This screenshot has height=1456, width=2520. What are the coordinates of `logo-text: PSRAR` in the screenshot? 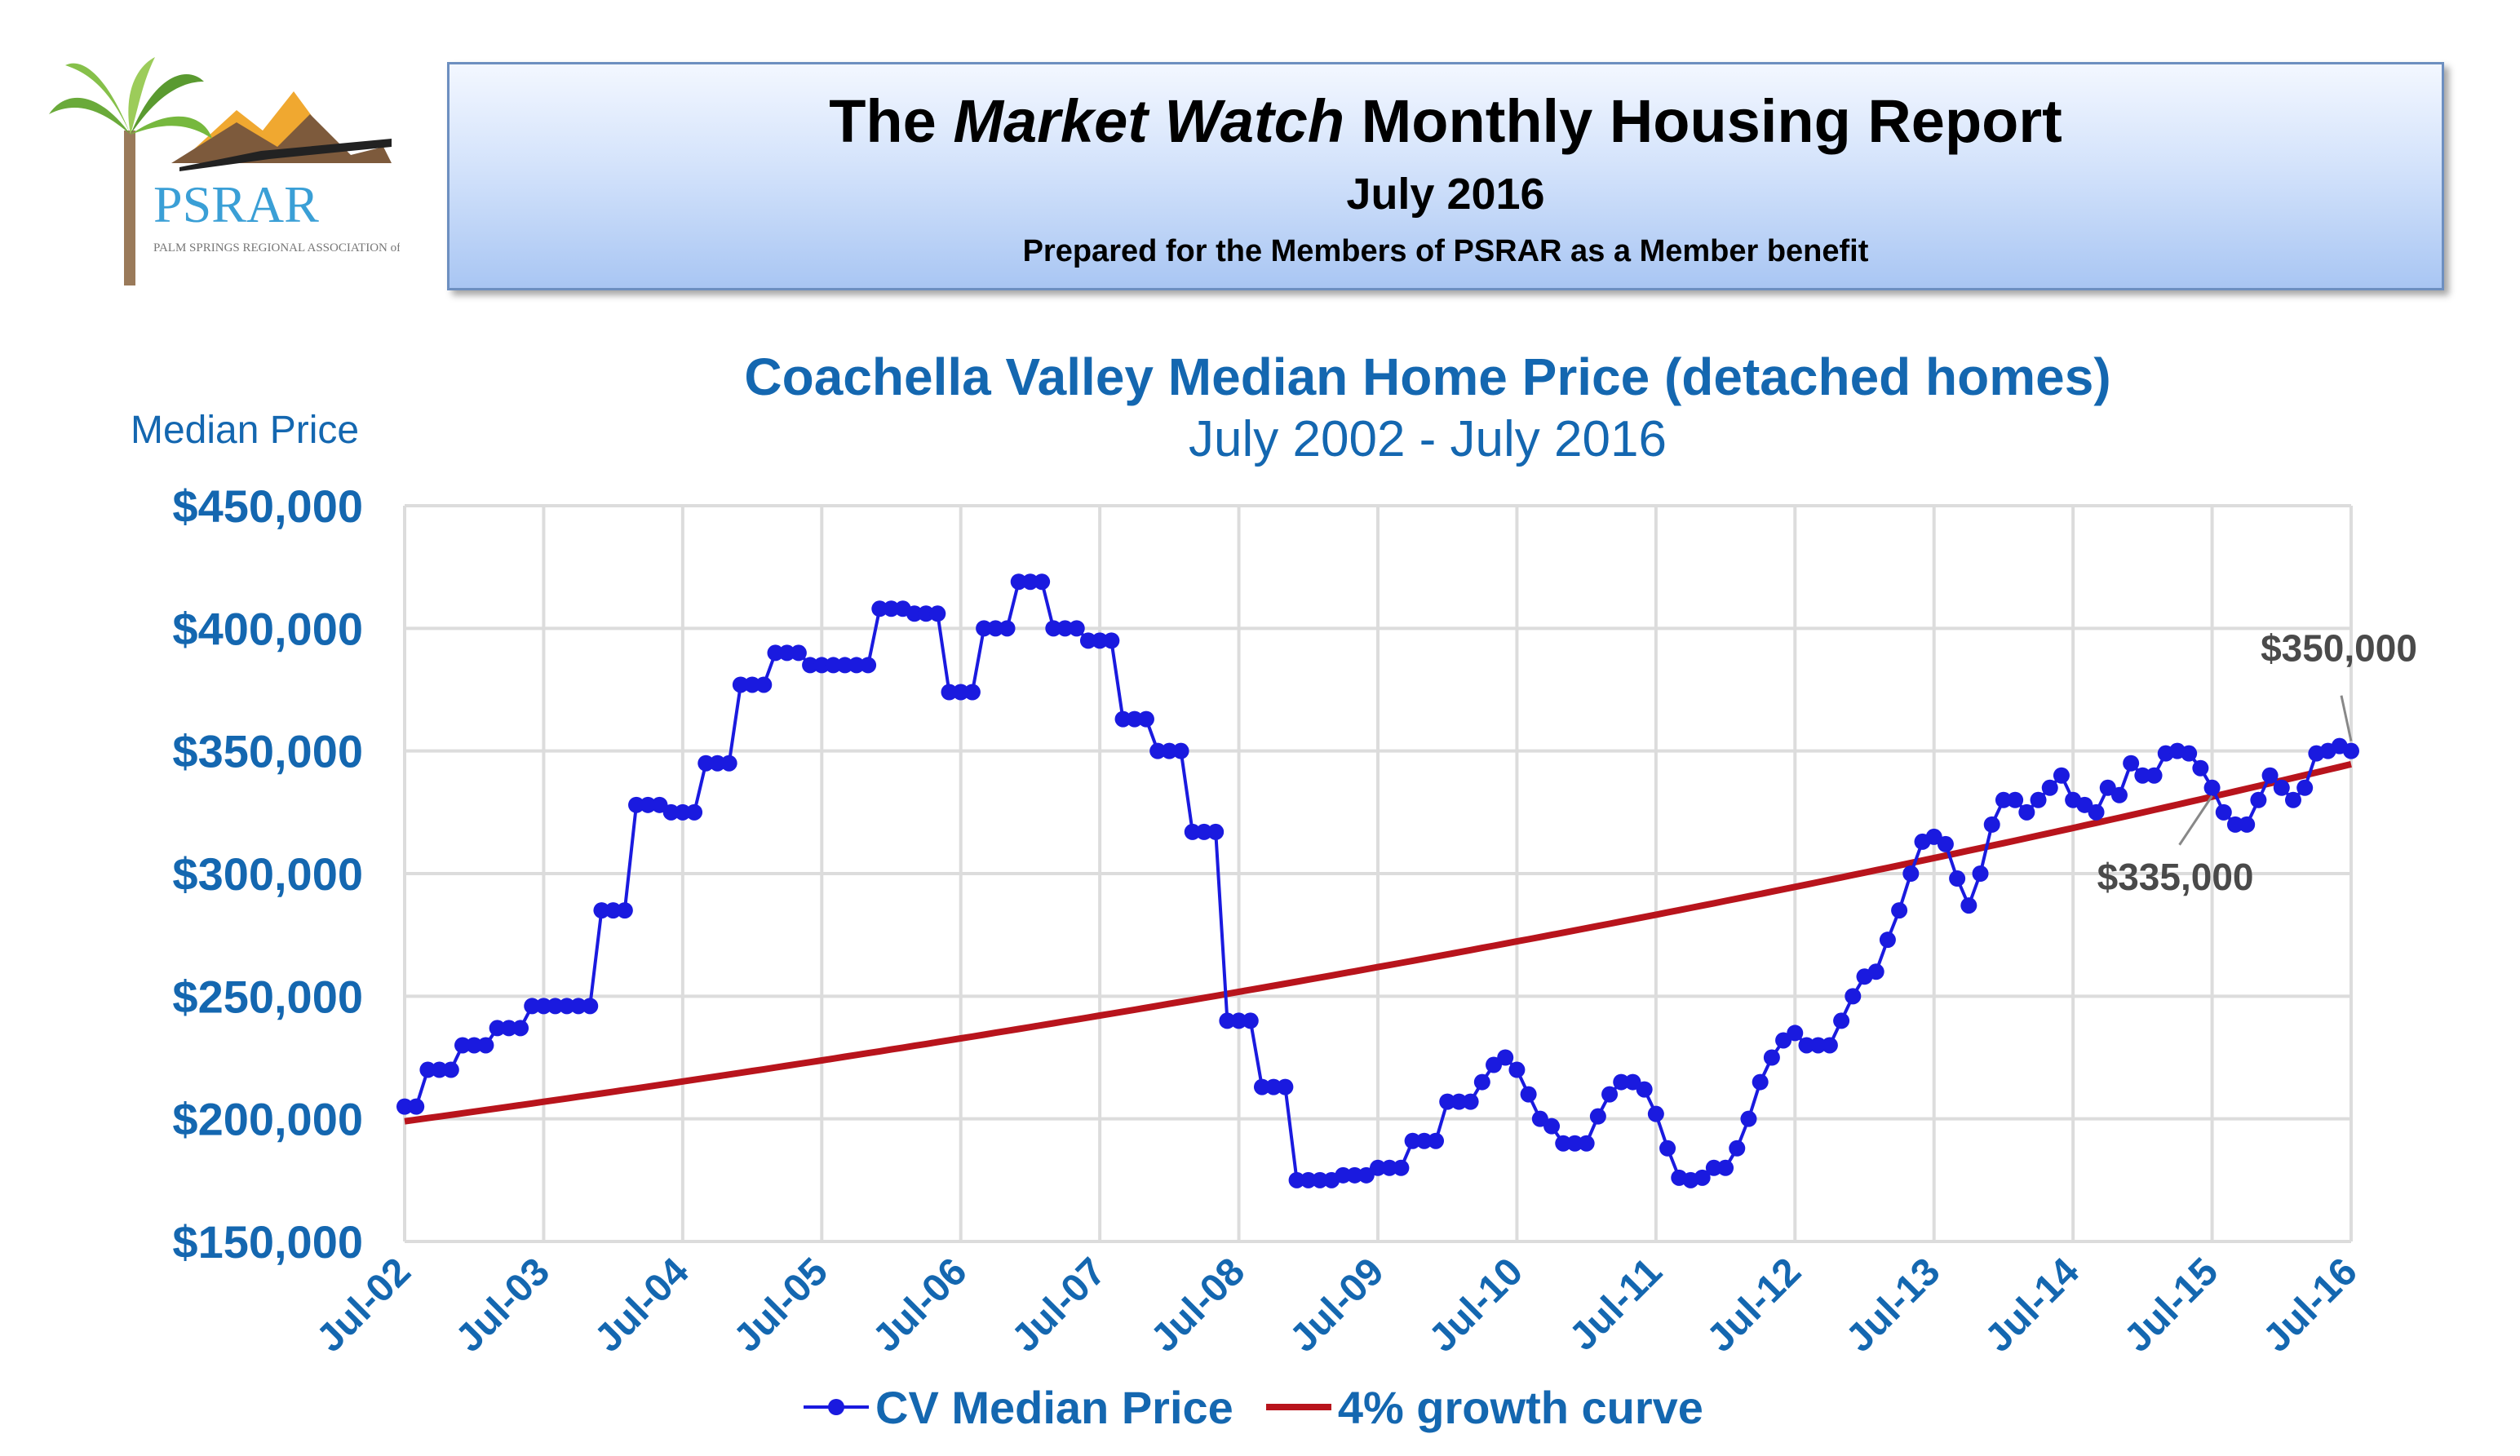 It's located at (236, 204).